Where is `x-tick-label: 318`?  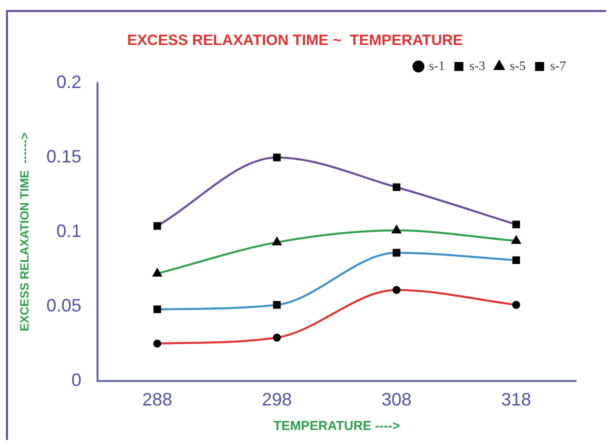
x-tick-label: 318 is located at coordinates (516, 400).